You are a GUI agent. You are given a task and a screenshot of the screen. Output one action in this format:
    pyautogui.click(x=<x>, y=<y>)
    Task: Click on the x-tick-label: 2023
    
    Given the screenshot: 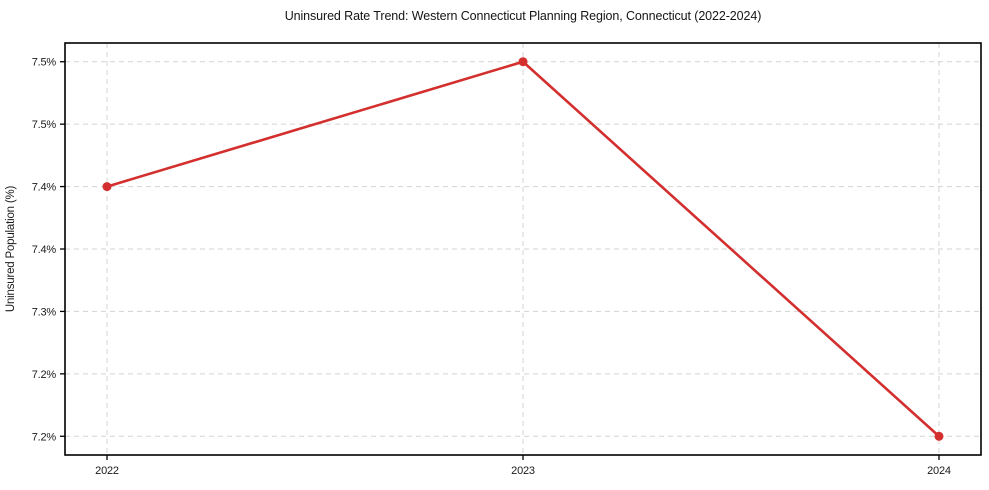 What is the action you would take?
    pyautogui.click(x=523, y=471)
    